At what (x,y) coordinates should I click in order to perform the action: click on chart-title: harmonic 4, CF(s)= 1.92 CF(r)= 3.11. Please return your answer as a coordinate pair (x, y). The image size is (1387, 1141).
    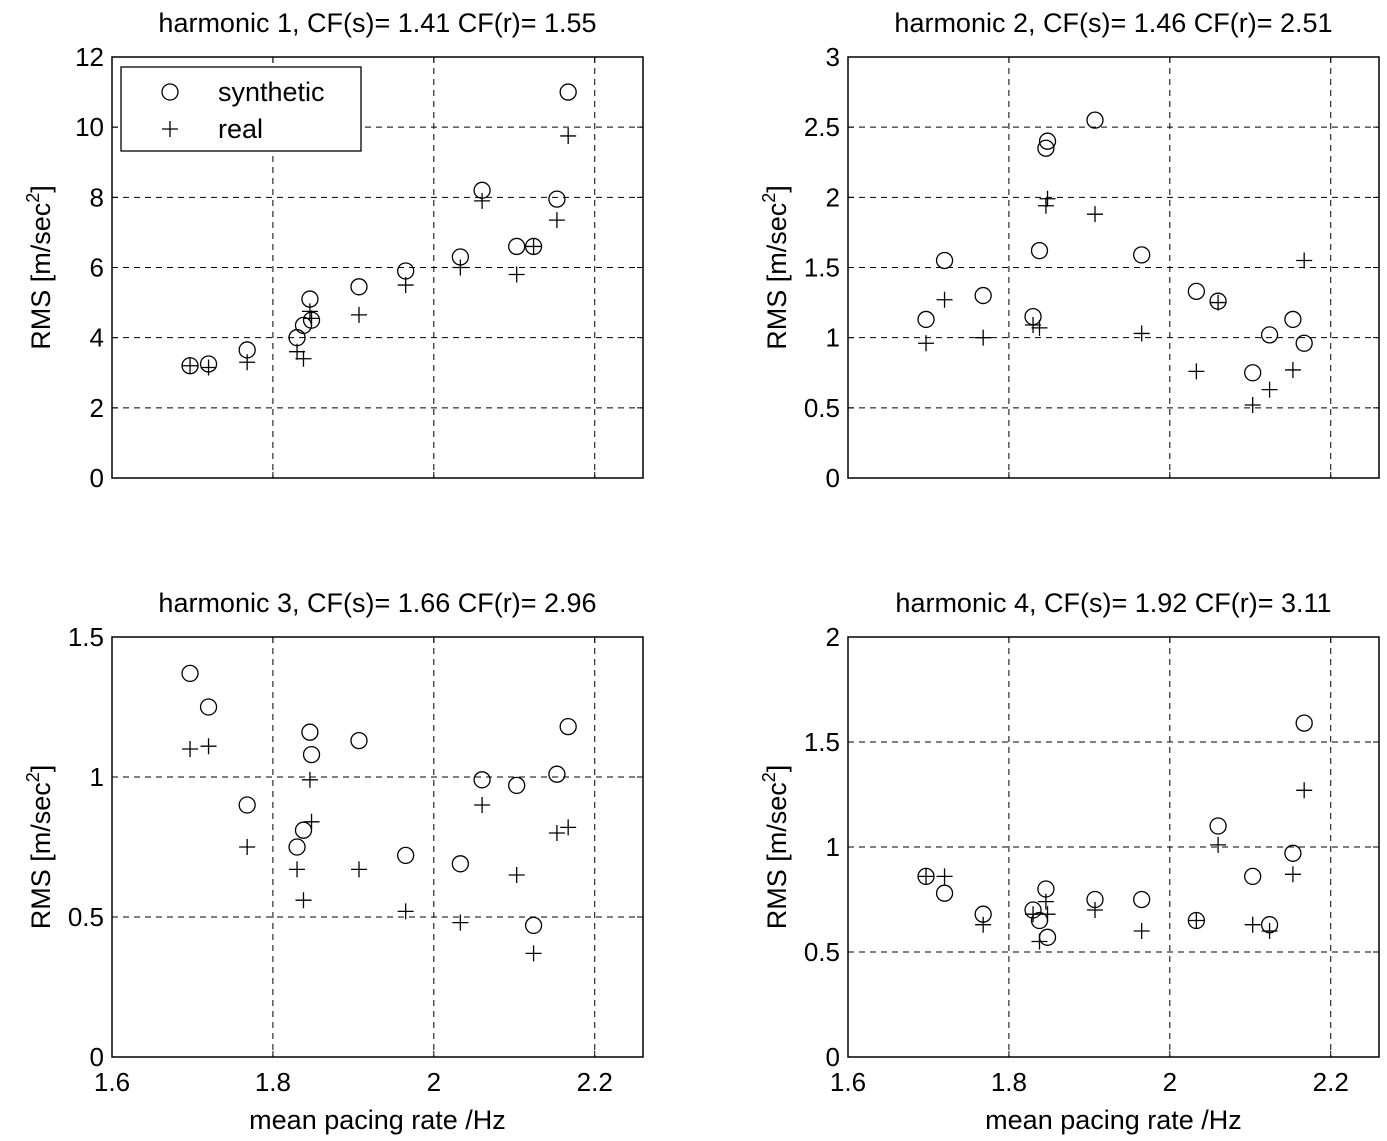
    Looking at the image, I should click on (1113, 603).